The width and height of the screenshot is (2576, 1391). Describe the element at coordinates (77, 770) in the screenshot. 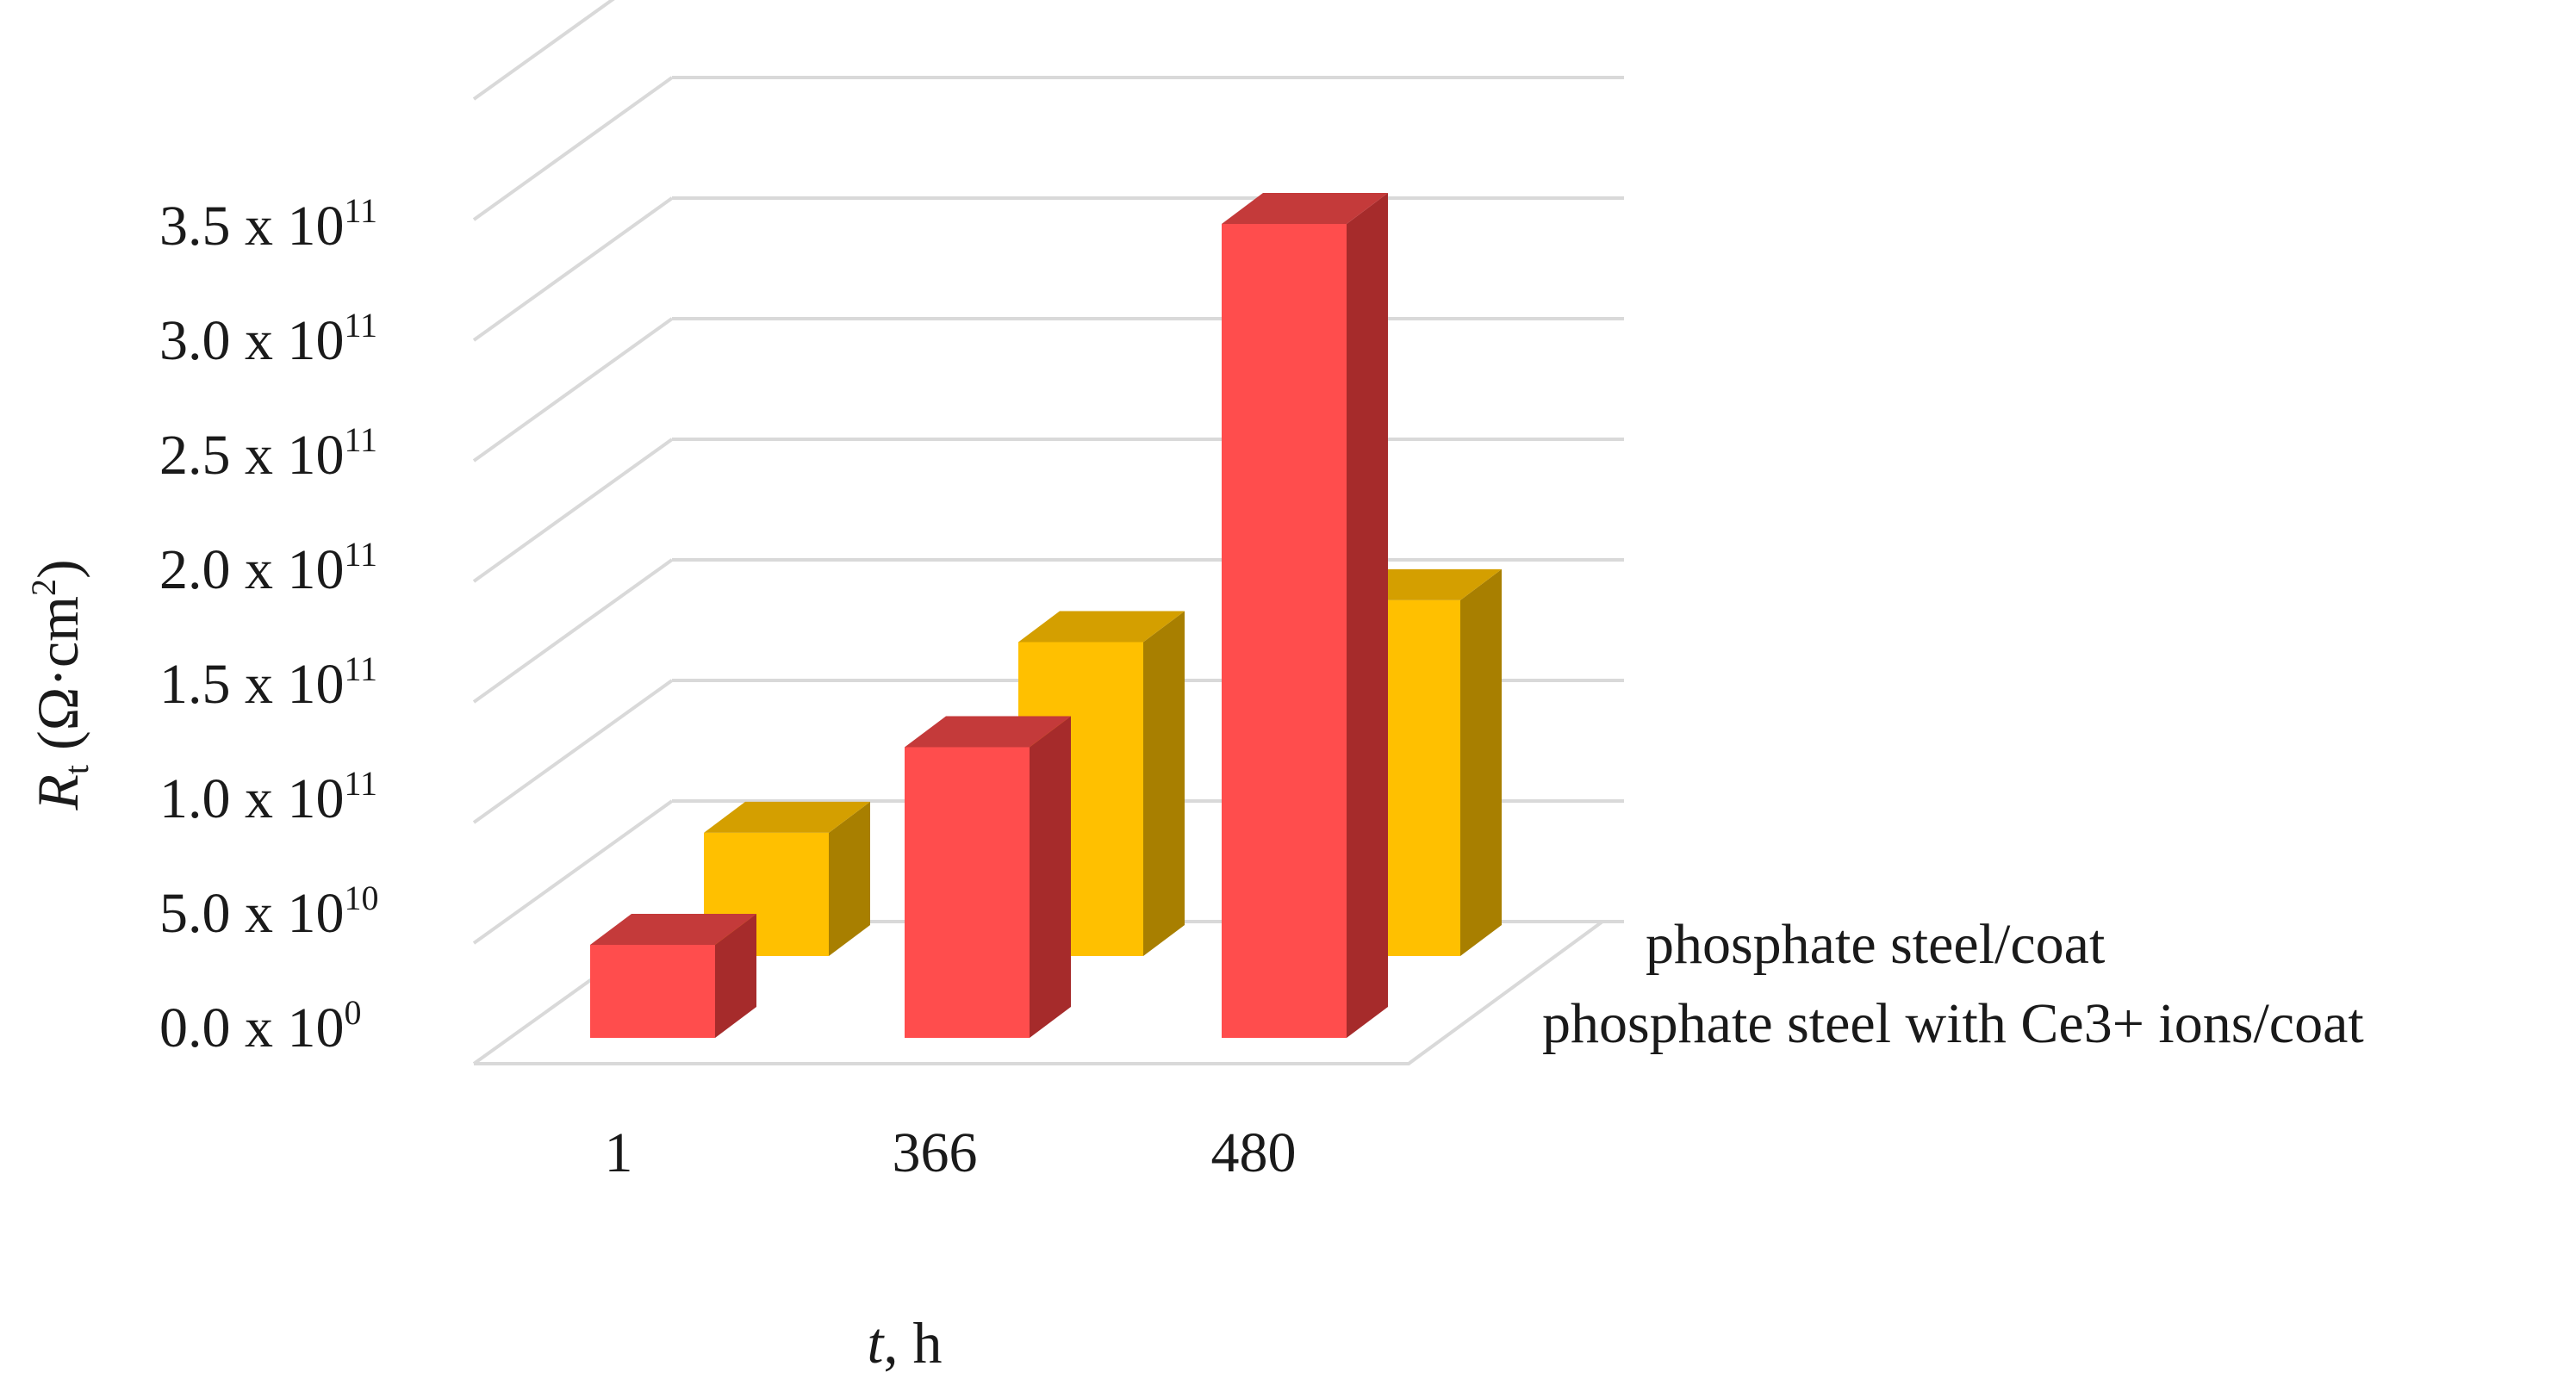

I see `y-axis-subscript: t` at that location.